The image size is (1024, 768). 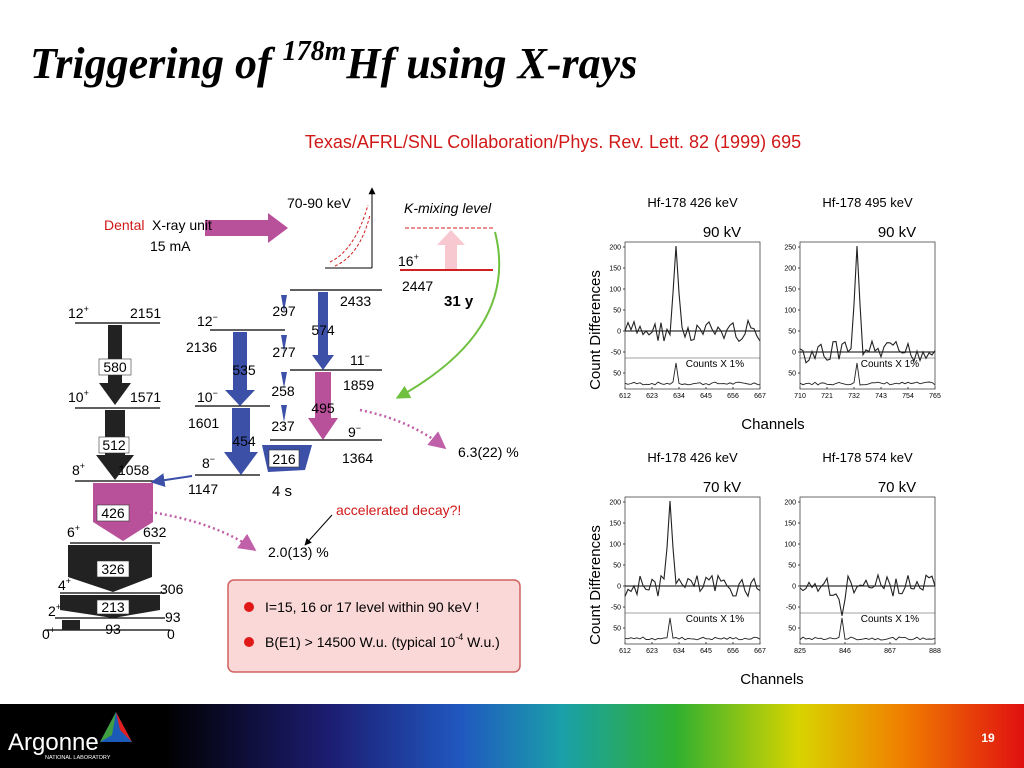 I want to click on label: 31 y, so click(x=459, y=301).